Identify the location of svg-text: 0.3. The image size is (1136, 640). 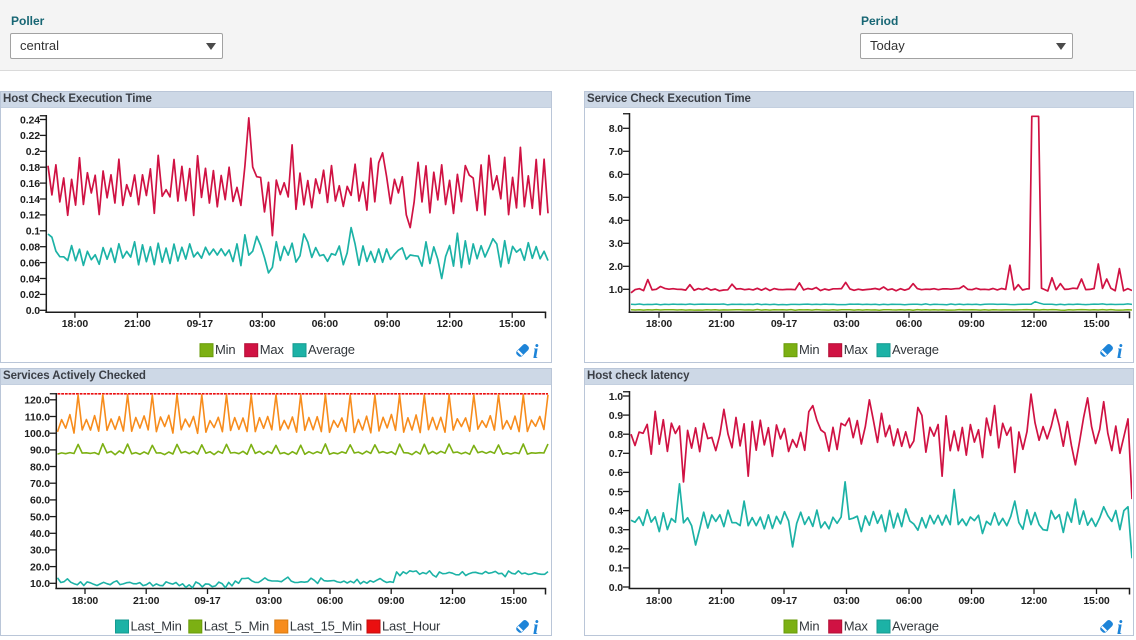
(616, 531).